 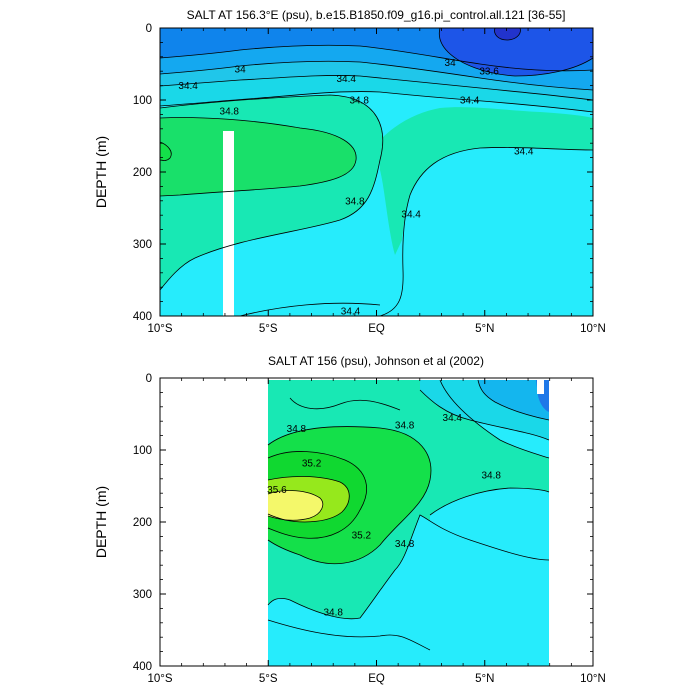 What do you see at coordinates (268, 679) in the screenshot?
I see `bottom-x-tick-label: 5°S` at bounding box center [268, 679].